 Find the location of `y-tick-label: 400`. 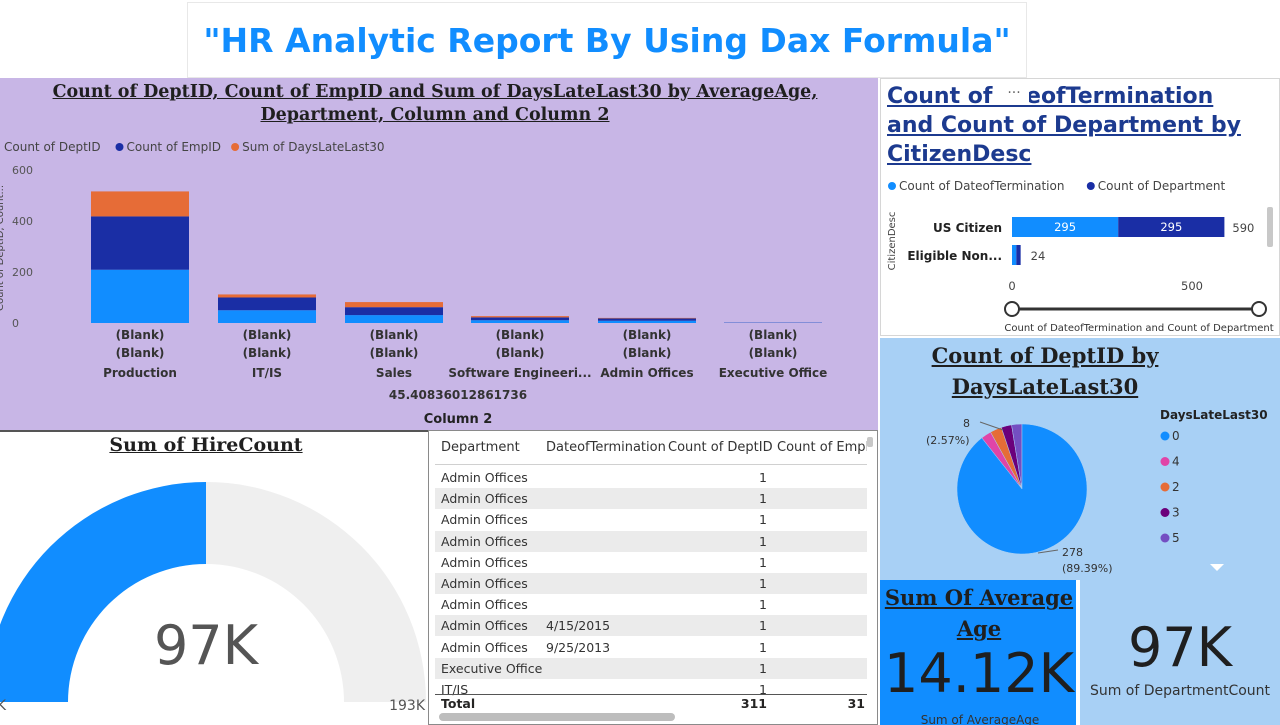

y-tick-label: 400 is located at coordinates (22, 221).